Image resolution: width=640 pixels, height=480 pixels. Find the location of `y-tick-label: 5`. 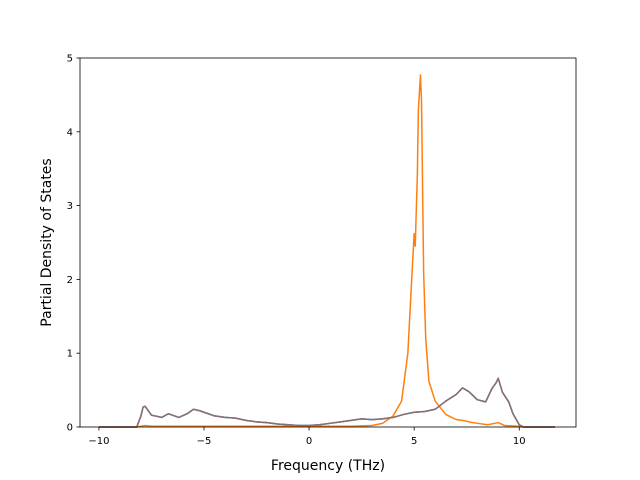

y-tick-label: 5 is located at coordinates (70, 59).